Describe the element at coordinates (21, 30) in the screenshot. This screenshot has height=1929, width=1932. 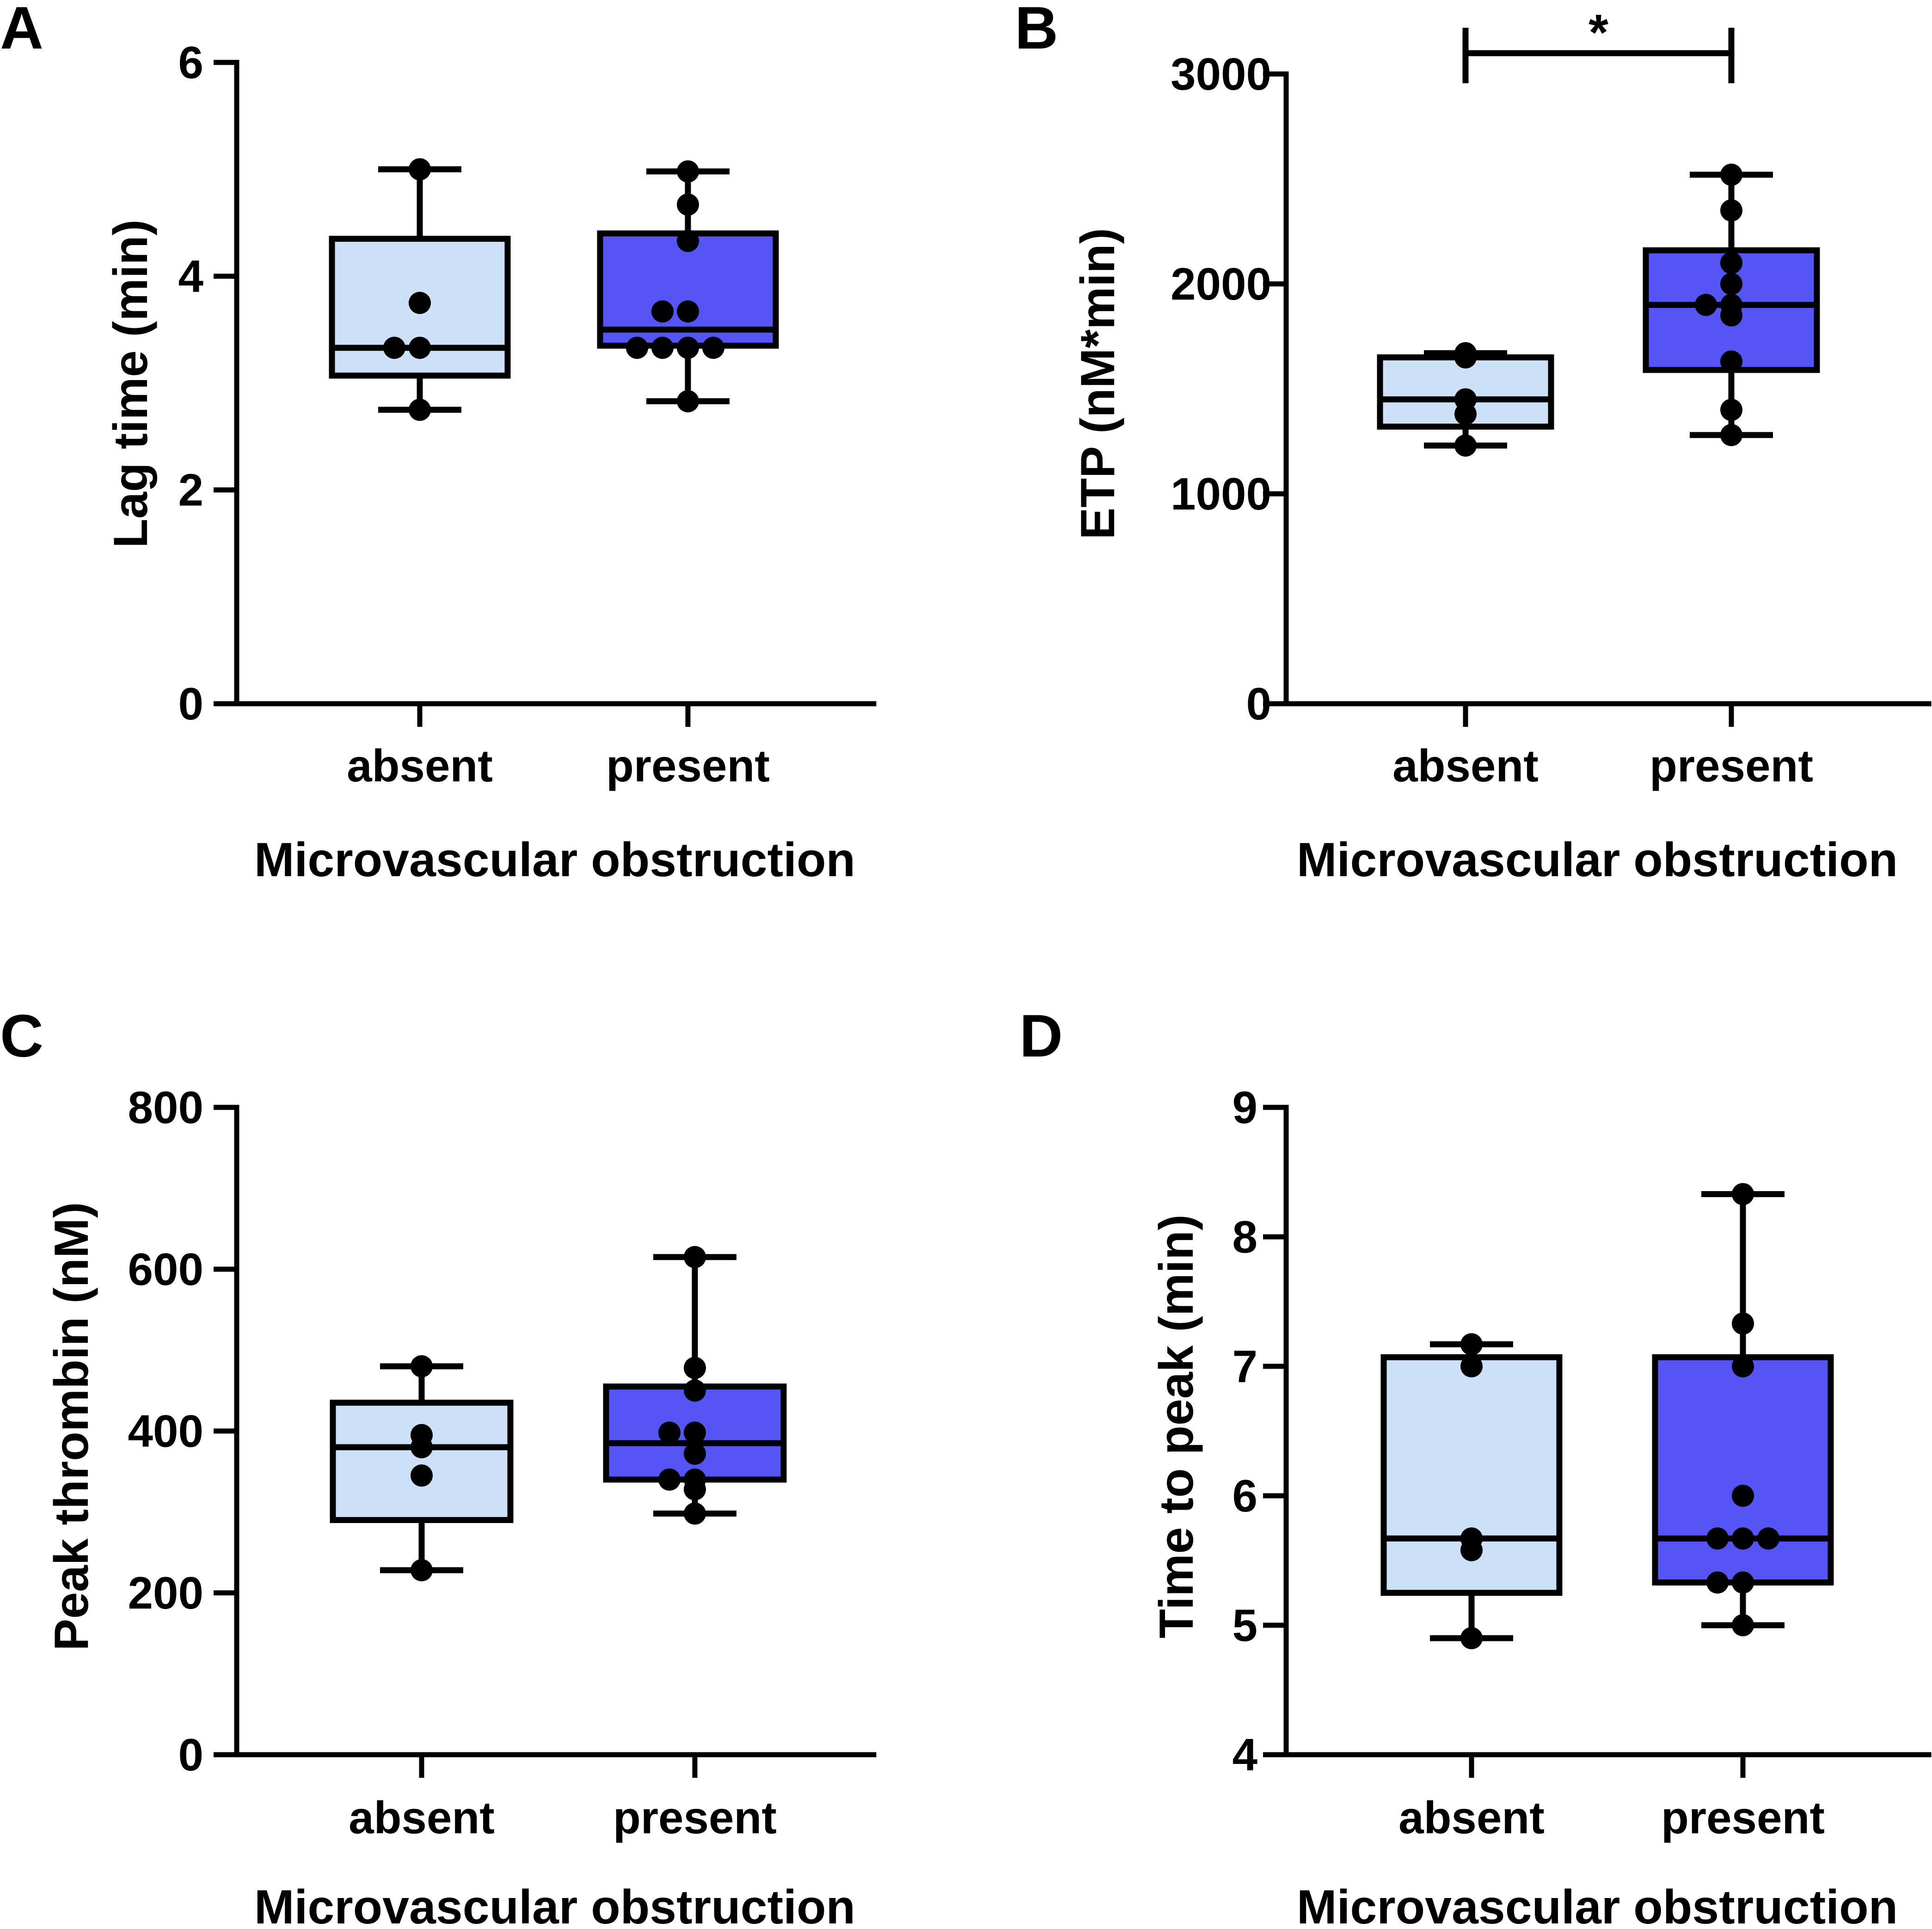
I see `panel-letter-a: A` at that location.